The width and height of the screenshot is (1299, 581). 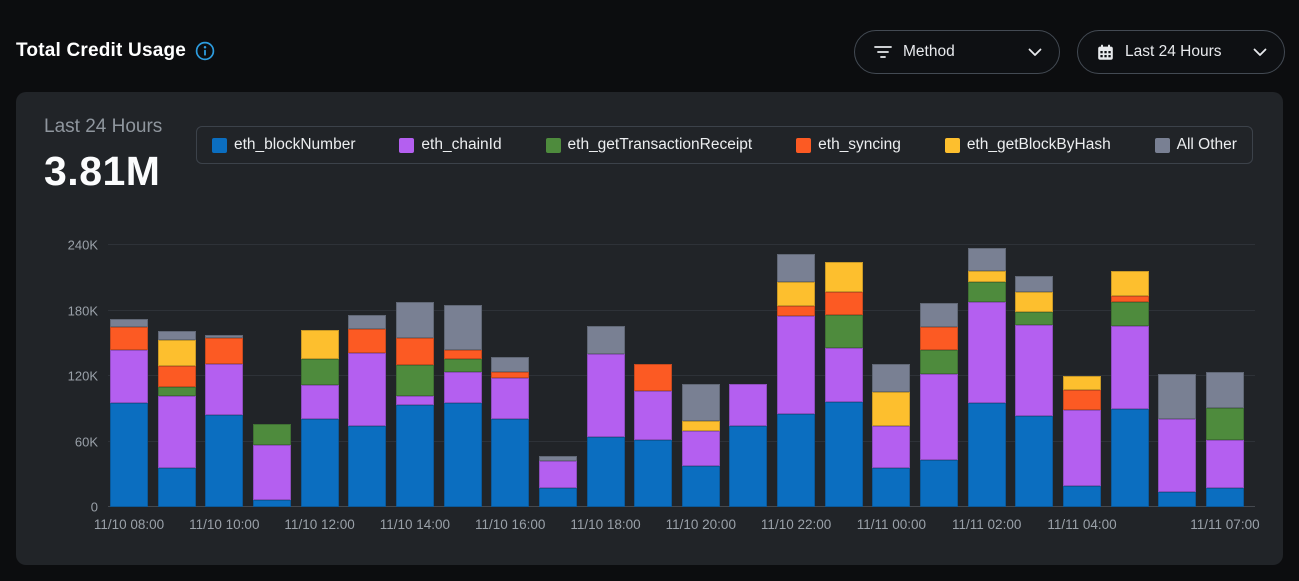 I want to click on date-range-dropdown: Last 24 Hours, so click(x=1181, y=52).